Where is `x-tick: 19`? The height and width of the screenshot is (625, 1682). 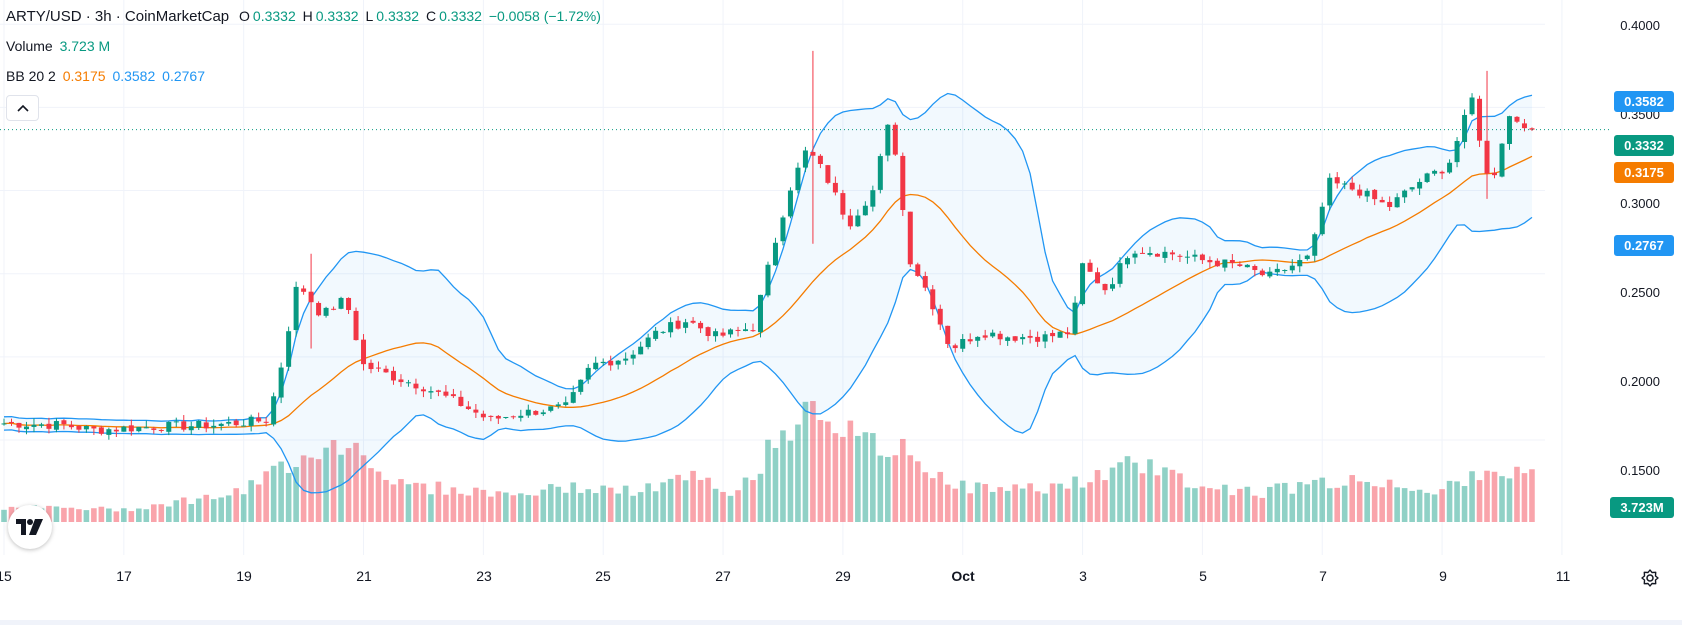
x-tick: 19 is located at coordinates (244, 576).